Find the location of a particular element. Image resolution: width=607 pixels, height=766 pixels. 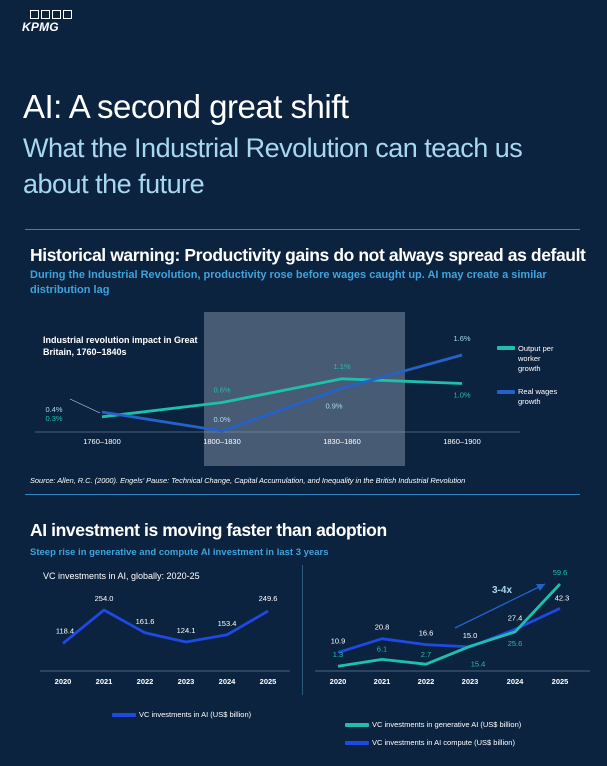

data-label: 25.6 is located at coordinates (515, 643).